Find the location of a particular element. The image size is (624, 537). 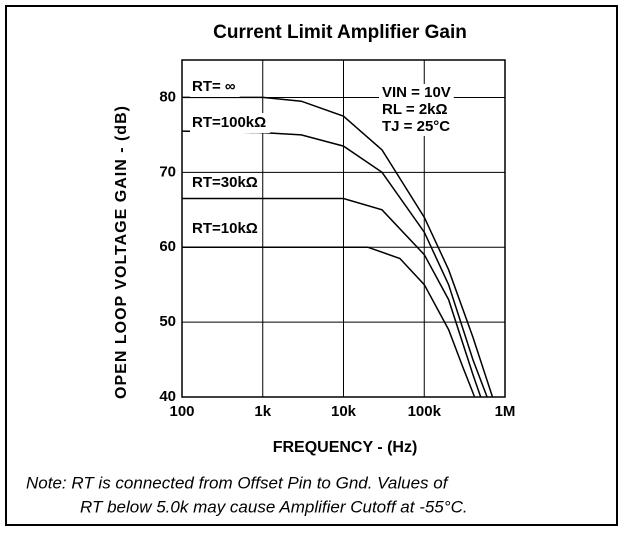

series-label: RT= ∞ is located at coordinates (214, 86).